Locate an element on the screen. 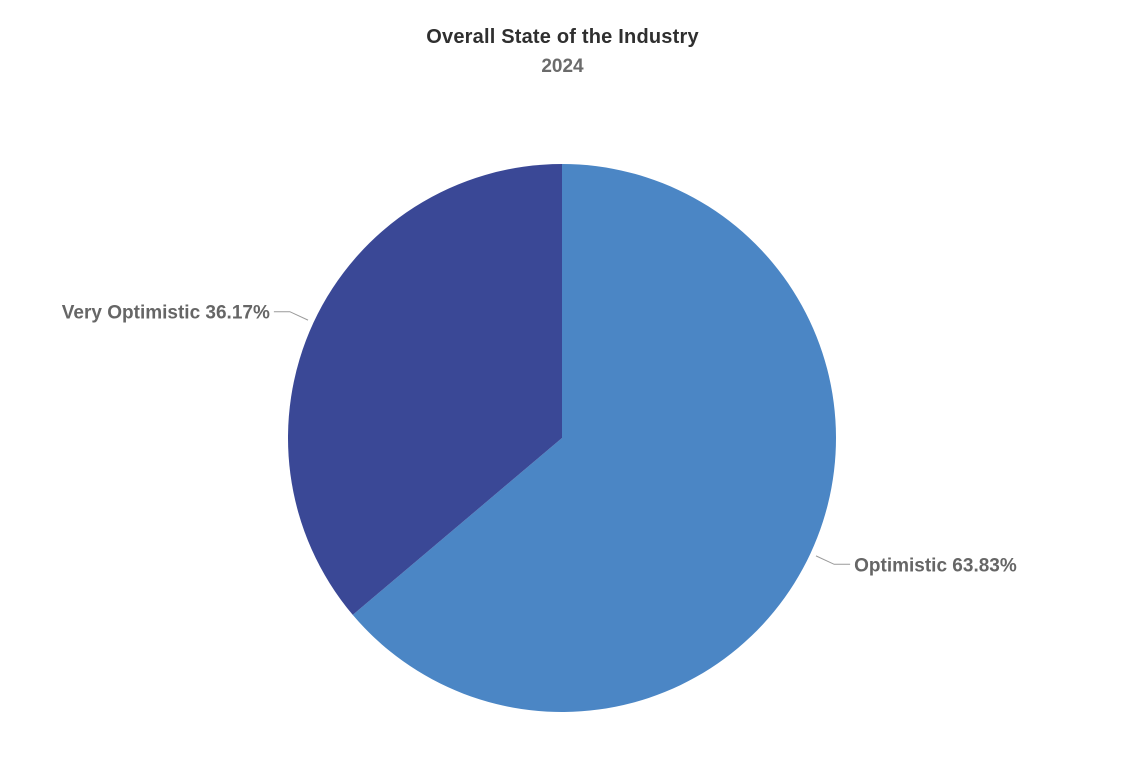  chart-title: Overall State of the Industry is located at coordinates (562, 37).